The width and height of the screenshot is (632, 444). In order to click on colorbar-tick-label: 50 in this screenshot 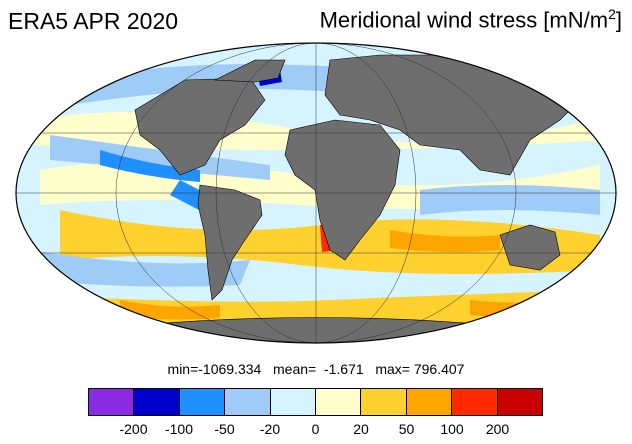, I will do `click(406, 429)`.